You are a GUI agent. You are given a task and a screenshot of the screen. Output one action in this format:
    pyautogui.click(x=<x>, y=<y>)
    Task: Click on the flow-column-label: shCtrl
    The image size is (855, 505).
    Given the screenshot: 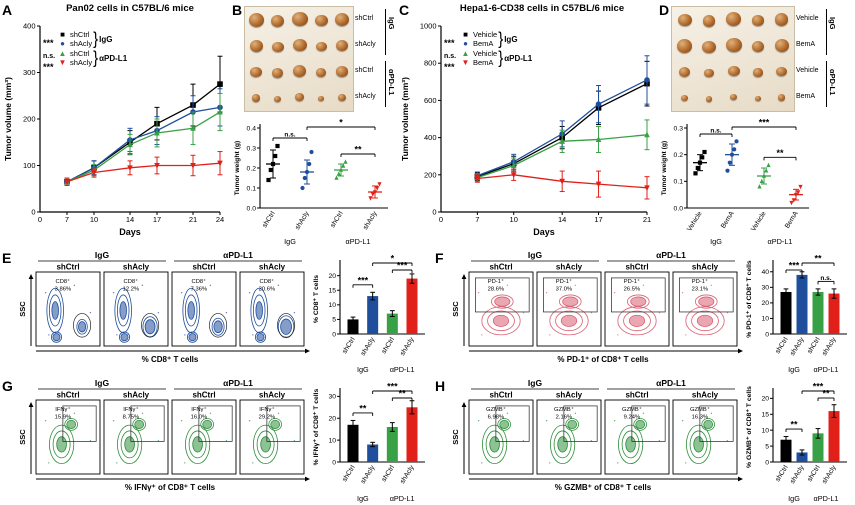 What is the action you would take?
    pyautogui.click(x=500, y=267)
    